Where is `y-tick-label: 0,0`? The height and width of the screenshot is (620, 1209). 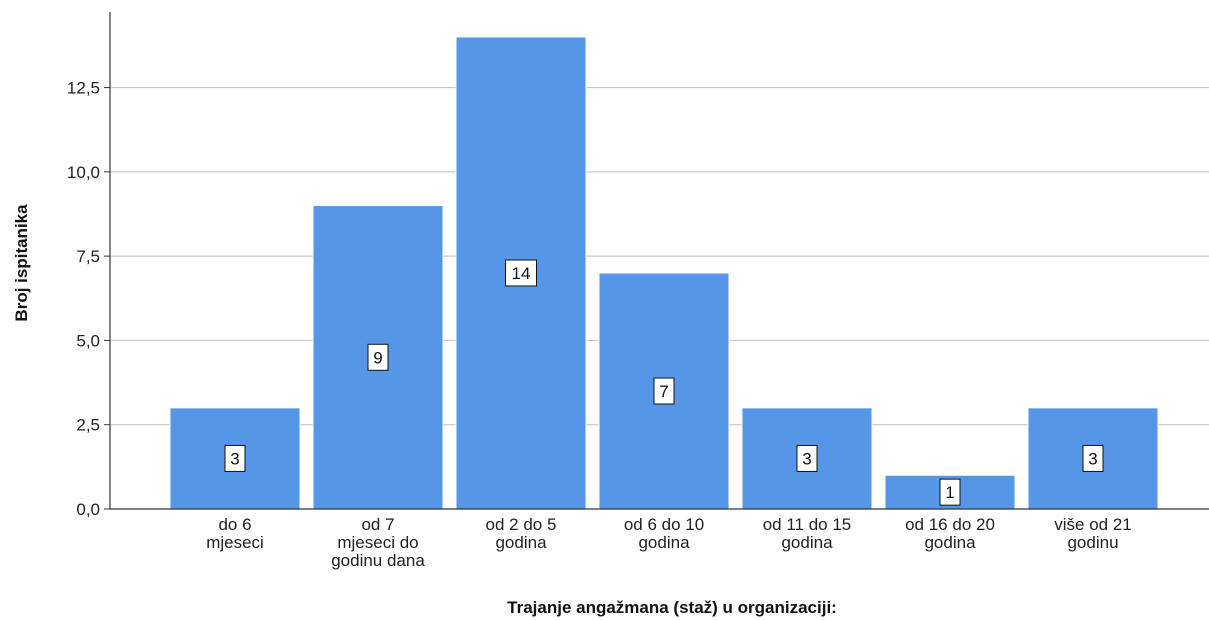
y-tick-label: 0,0 is located at coordinates (88, 509).